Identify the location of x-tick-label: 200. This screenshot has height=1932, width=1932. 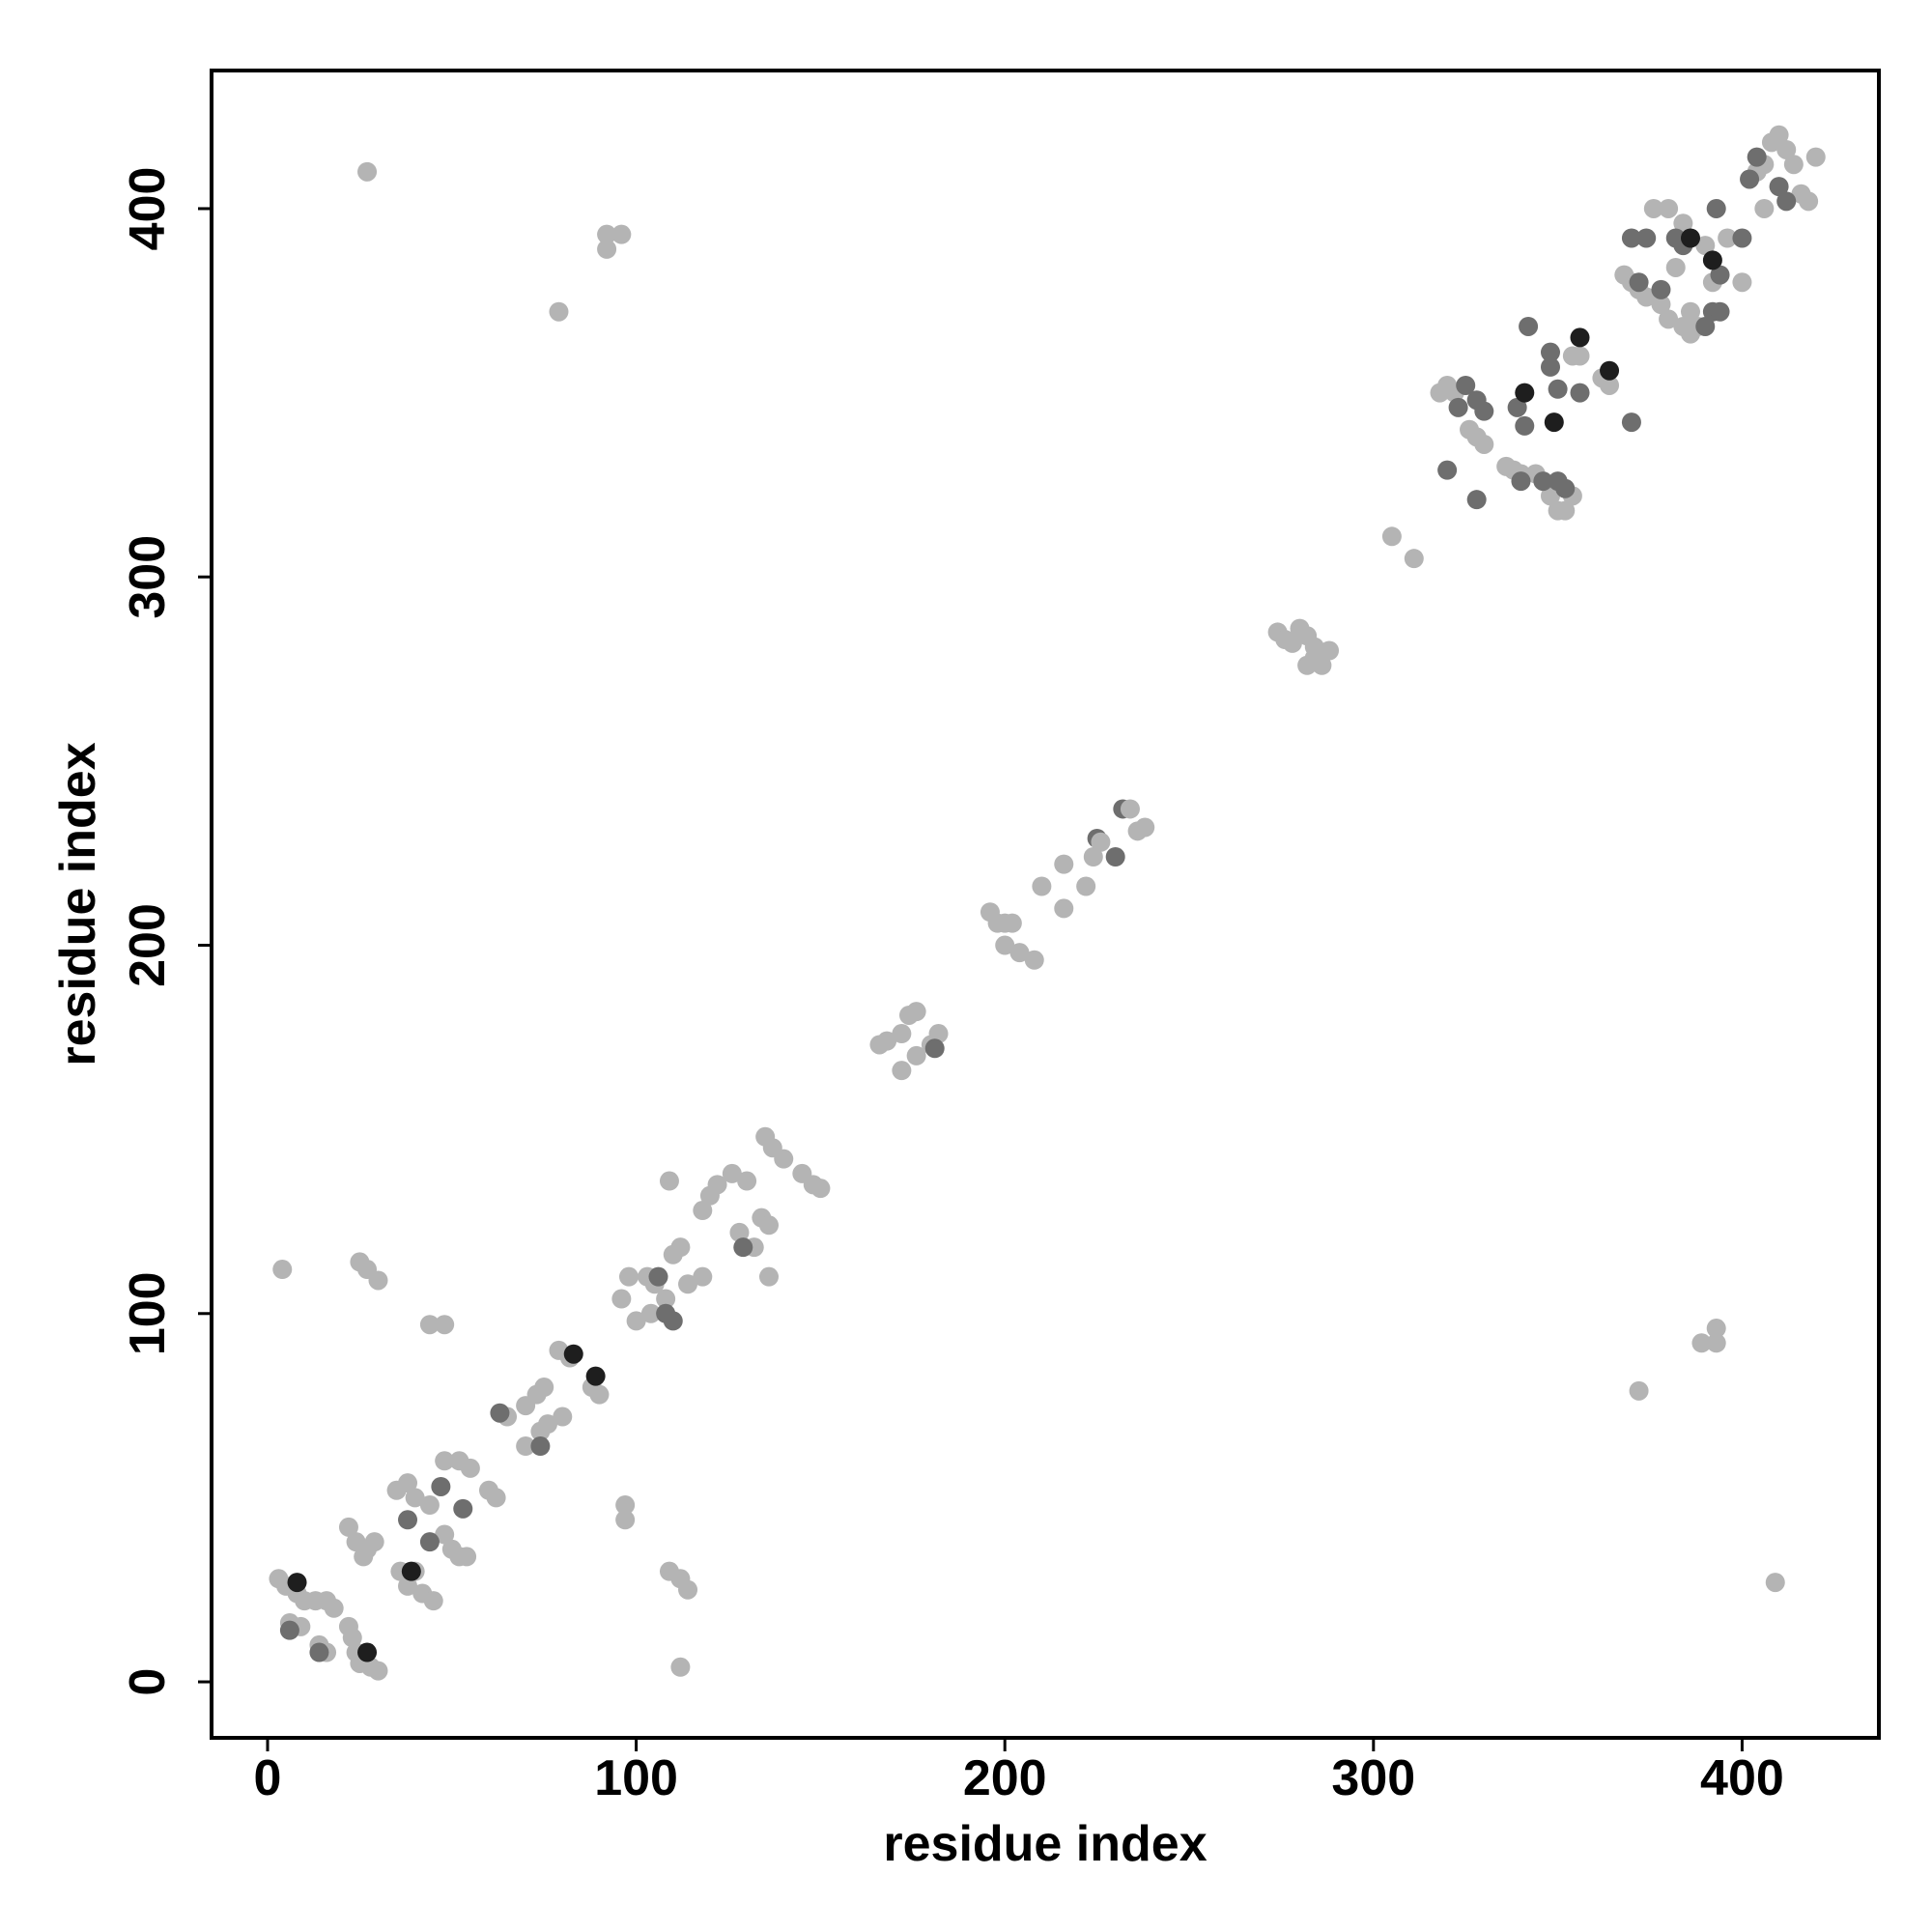
(1005, 1778).